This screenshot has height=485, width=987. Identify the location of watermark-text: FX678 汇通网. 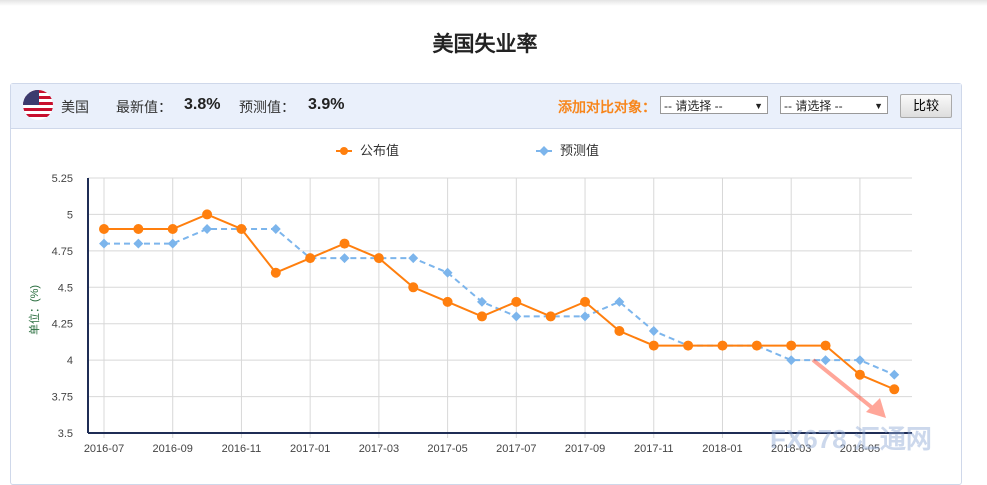
(851, 439).